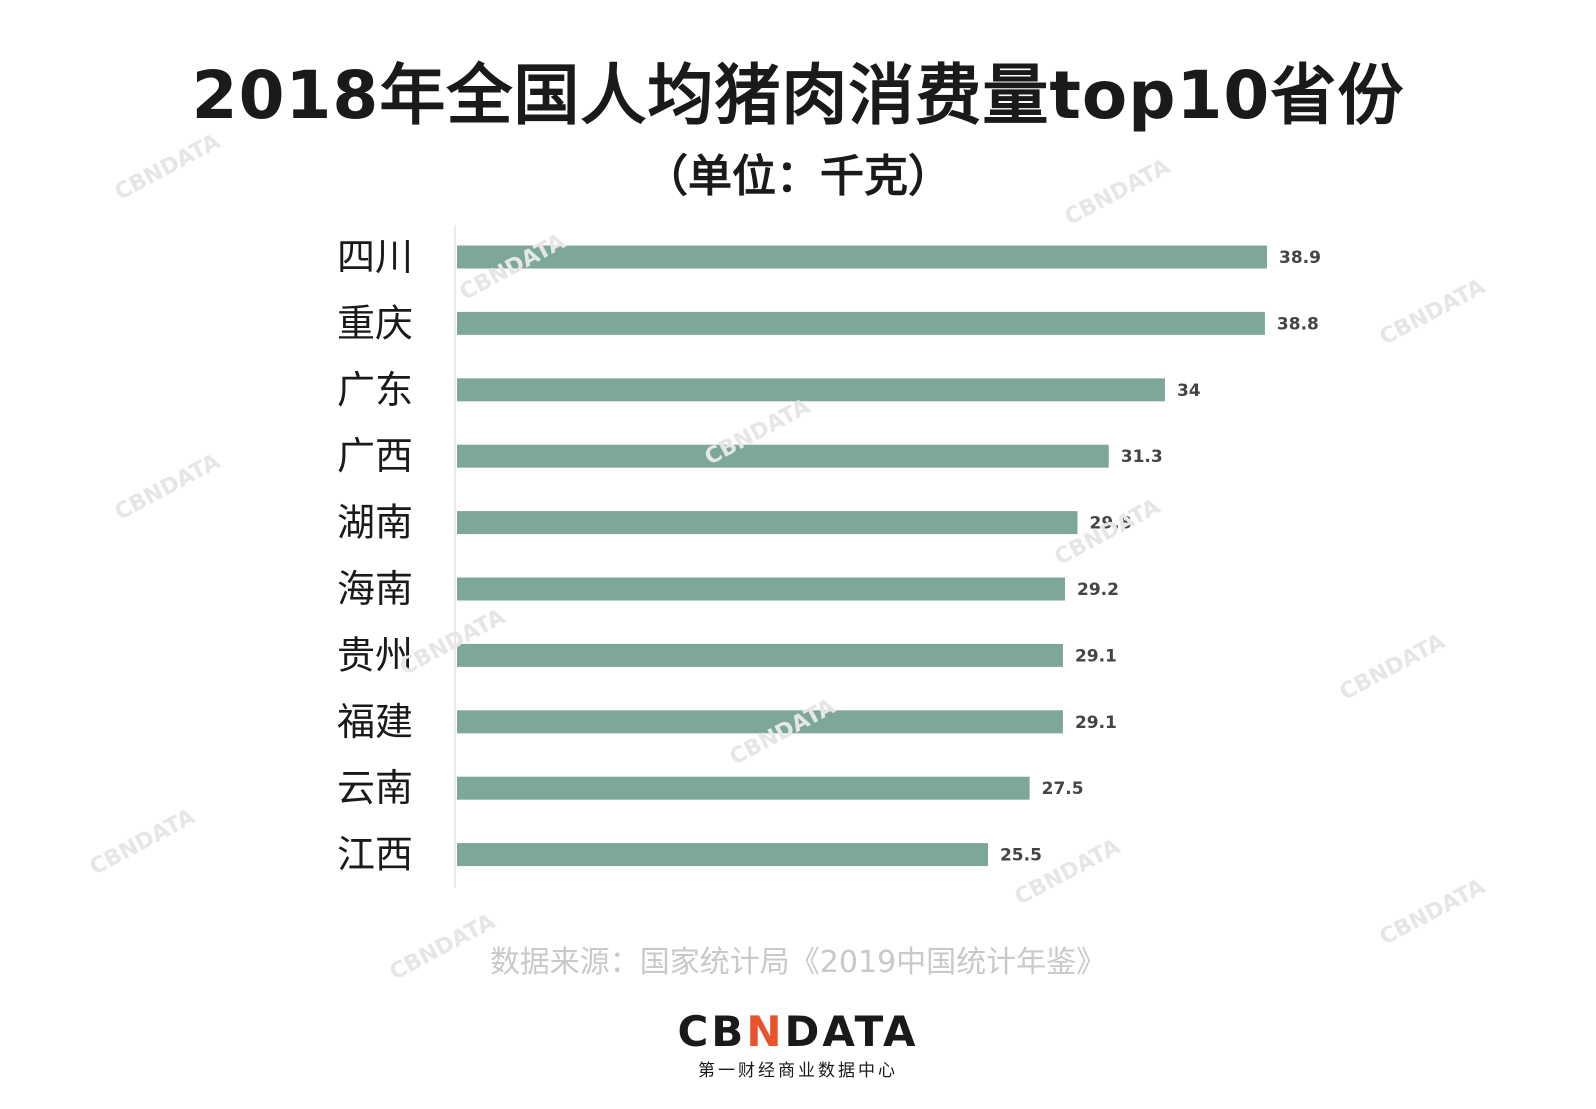  Describe the element at coordinates (375, 655) in the screenshot. I see `category-label: 贵州` at that location.